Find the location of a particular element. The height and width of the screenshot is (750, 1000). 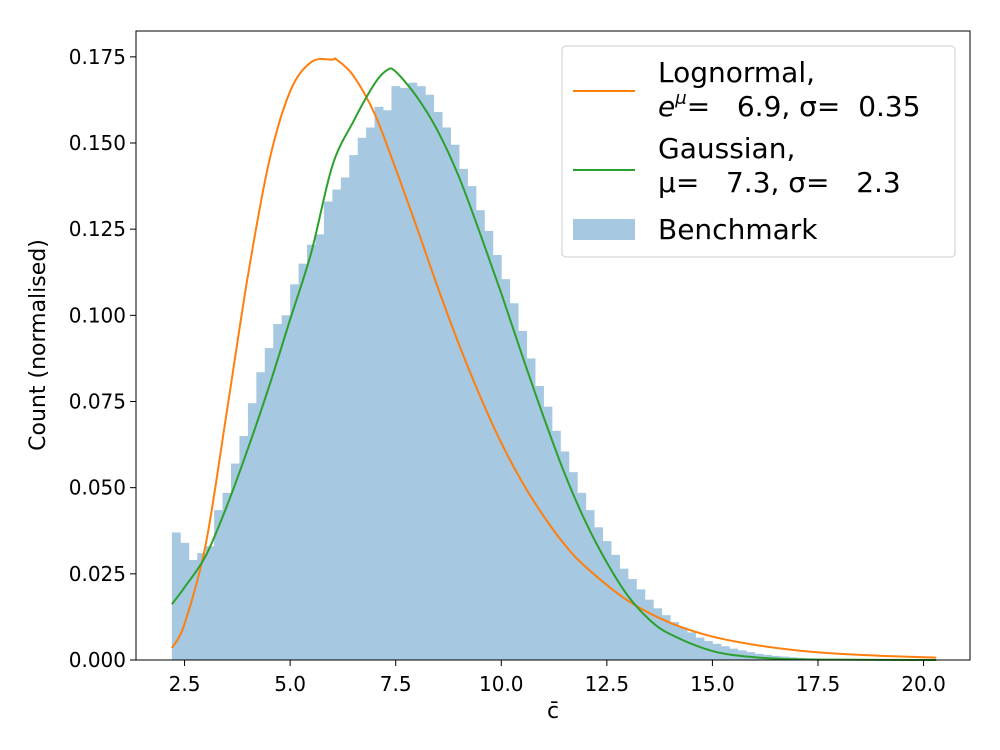

legend-lognormal-params: eμ= 6.9, σ= 0.35 is located at coordinates (789, 105).